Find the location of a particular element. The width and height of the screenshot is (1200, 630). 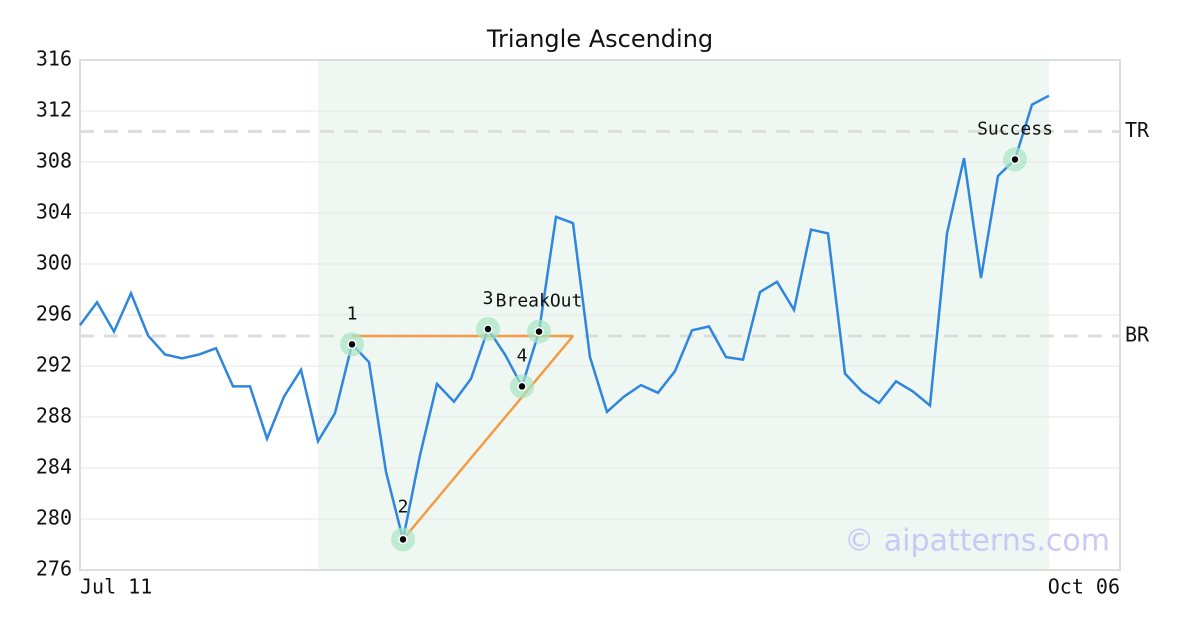

chart-title: Triangle Ascending is located at coordinates (599, 39).